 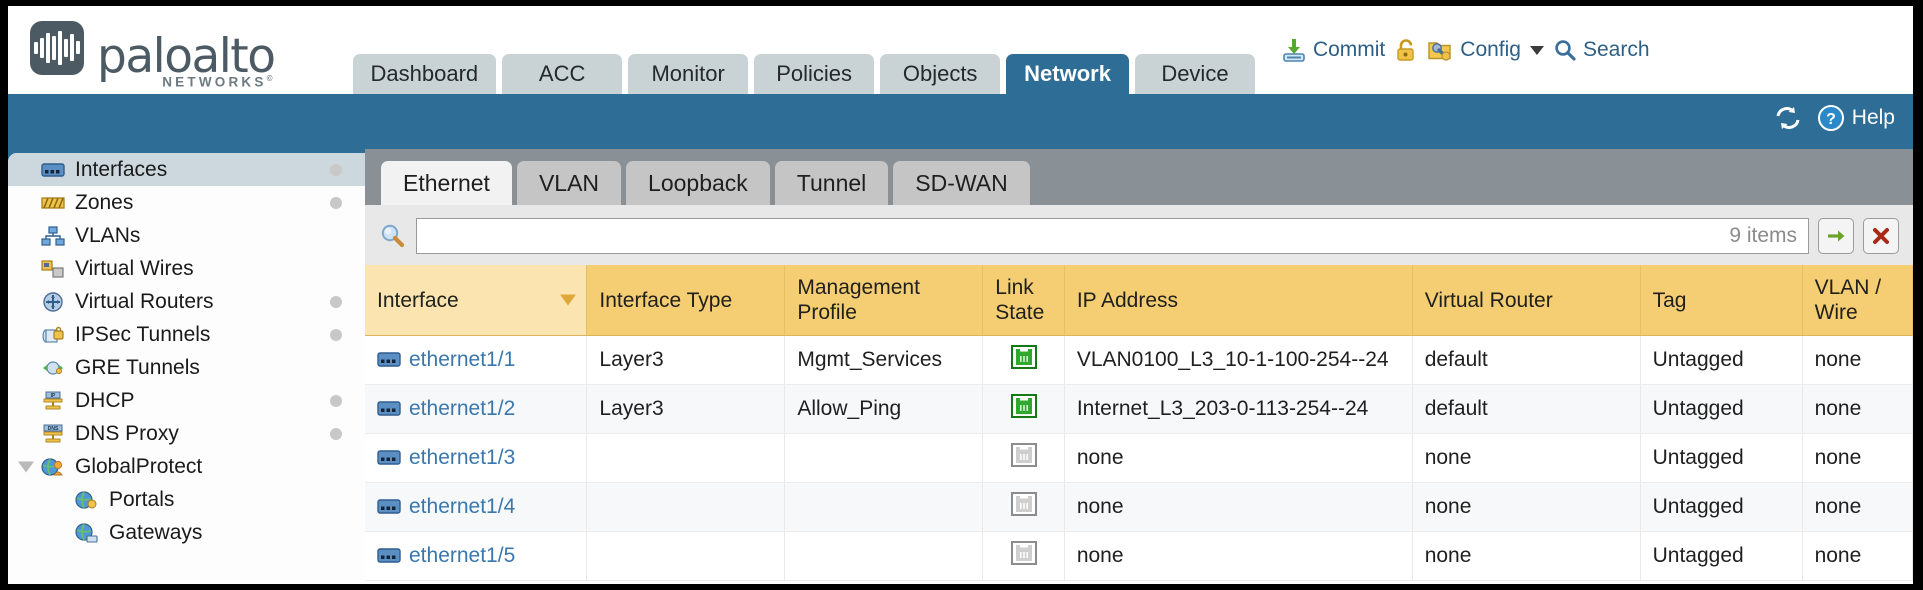 What do you see at coordinates (831, 183) in the screenshot?
I see `interface-tab-tunnel: Tunnel` at bounding box center [831, 183].